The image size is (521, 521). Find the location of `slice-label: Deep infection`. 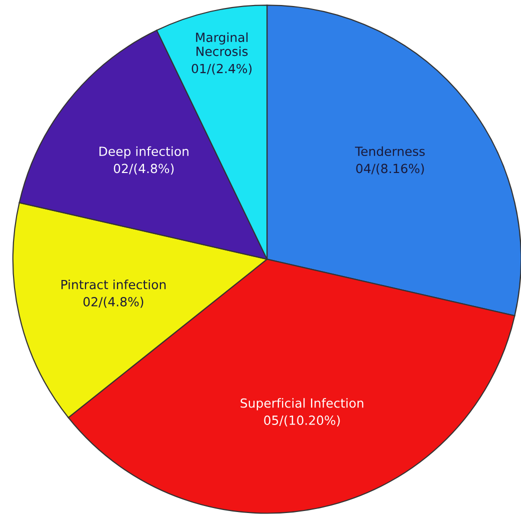

slice-label: Deep infection is located at coordinates (143, 152).